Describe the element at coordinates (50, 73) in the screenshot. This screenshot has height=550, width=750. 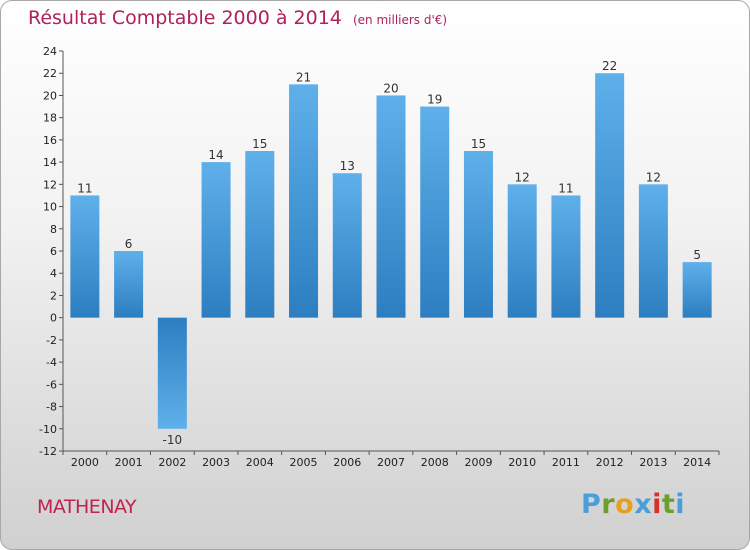
I see `y-tick-label: 22` at that location.